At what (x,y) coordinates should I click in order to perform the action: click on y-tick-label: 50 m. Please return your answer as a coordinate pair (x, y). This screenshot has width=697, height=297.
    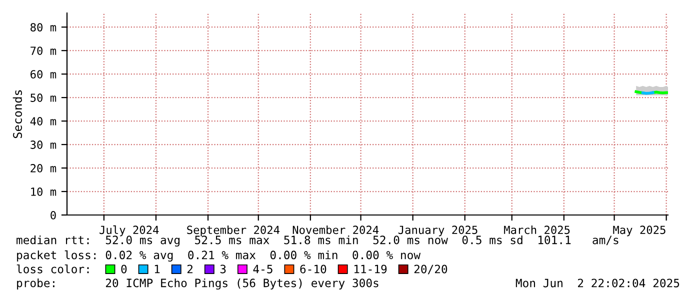
    Looking at the image, I should click on (43, 98).